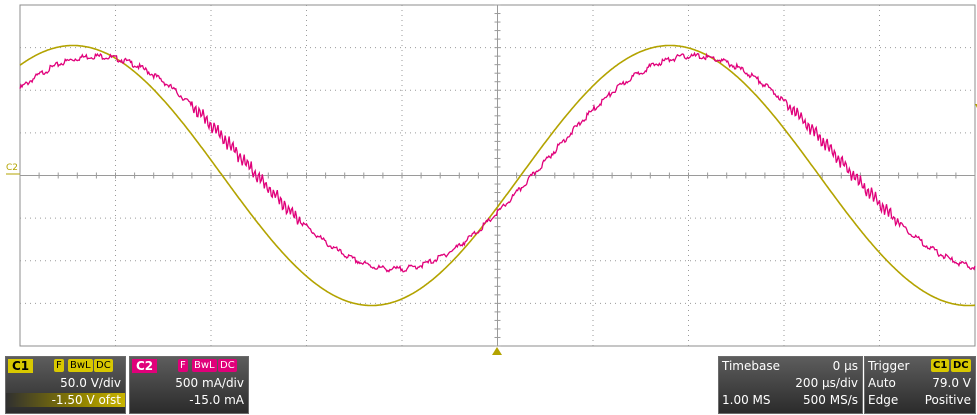  What do you see at coordinates (65, 400) in the screenshot?
I see `ch1-offset: -1.50 V ofst` at bounding box center [65, 400].